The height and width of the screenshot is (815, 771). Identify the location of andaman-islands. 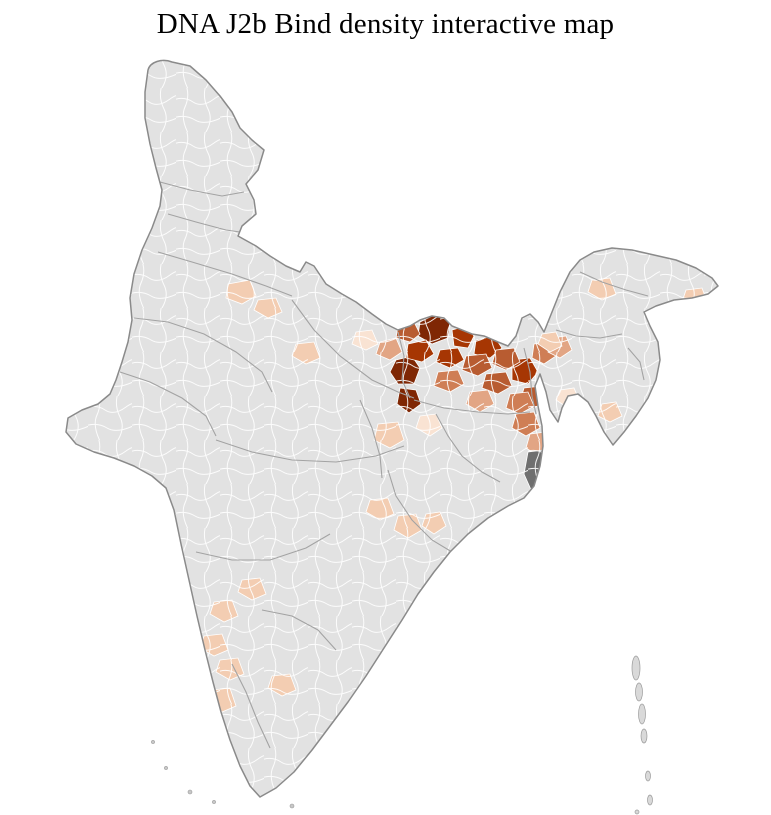
(642, 735).